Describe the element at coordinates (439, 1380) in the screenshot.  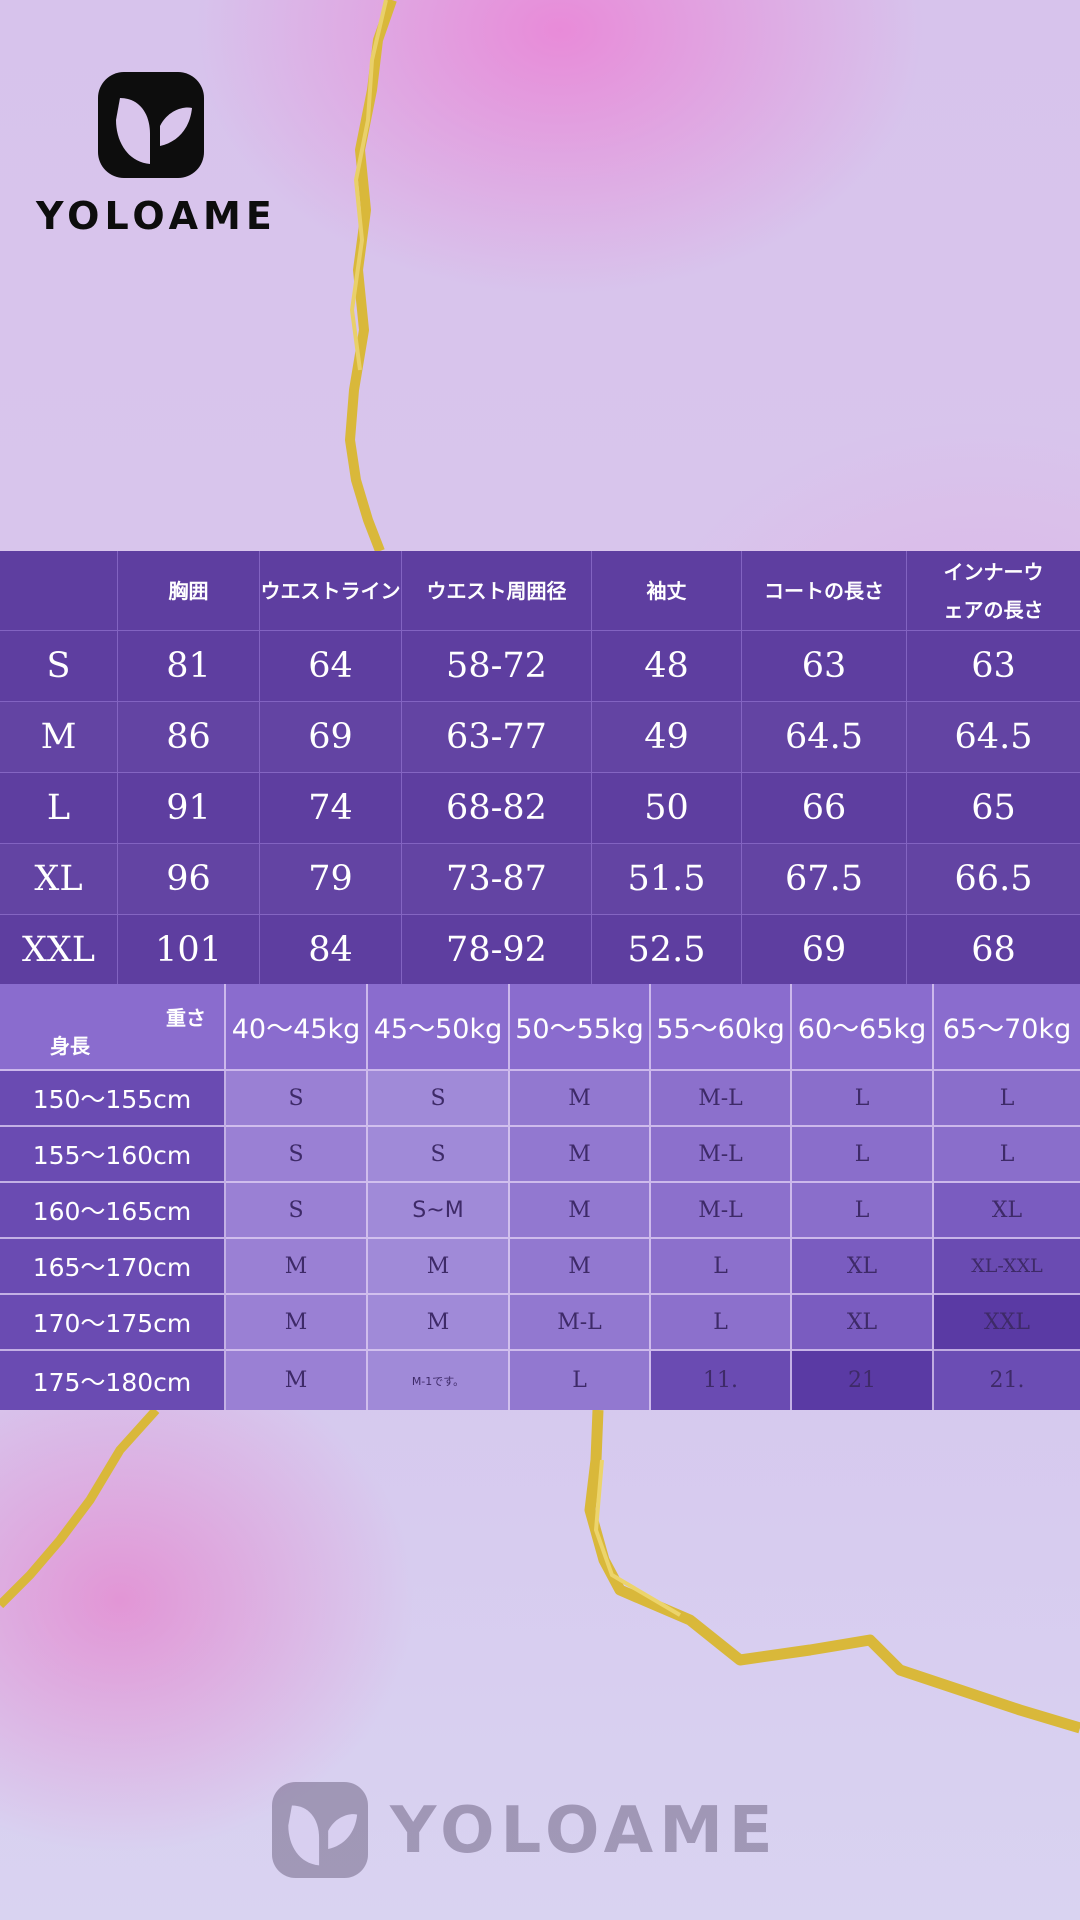
I see `fit-cell: M-1です。` at that location.